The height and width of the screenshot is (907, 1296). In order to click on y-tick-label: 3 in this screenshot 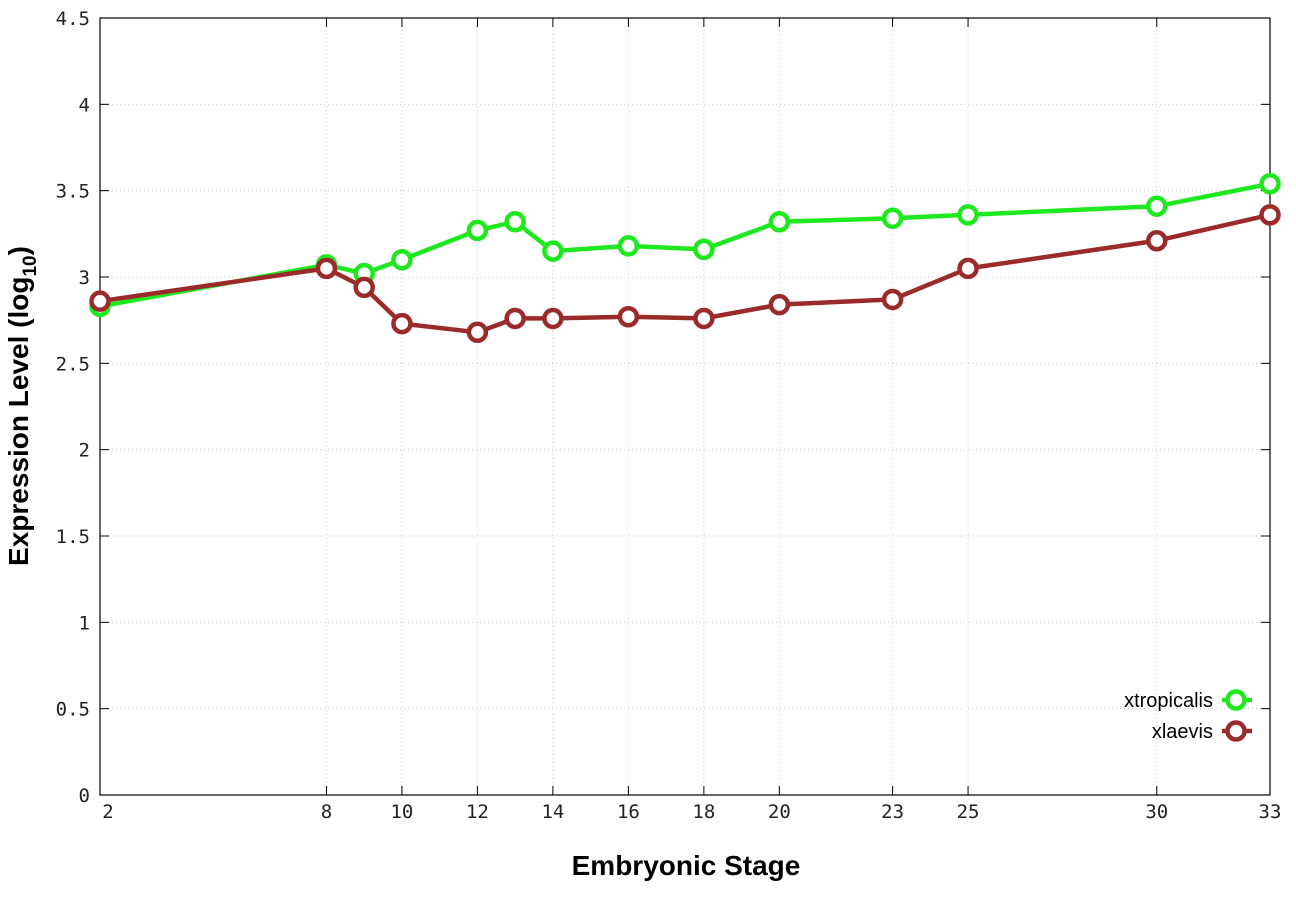, I will do `click(84, 278)`.